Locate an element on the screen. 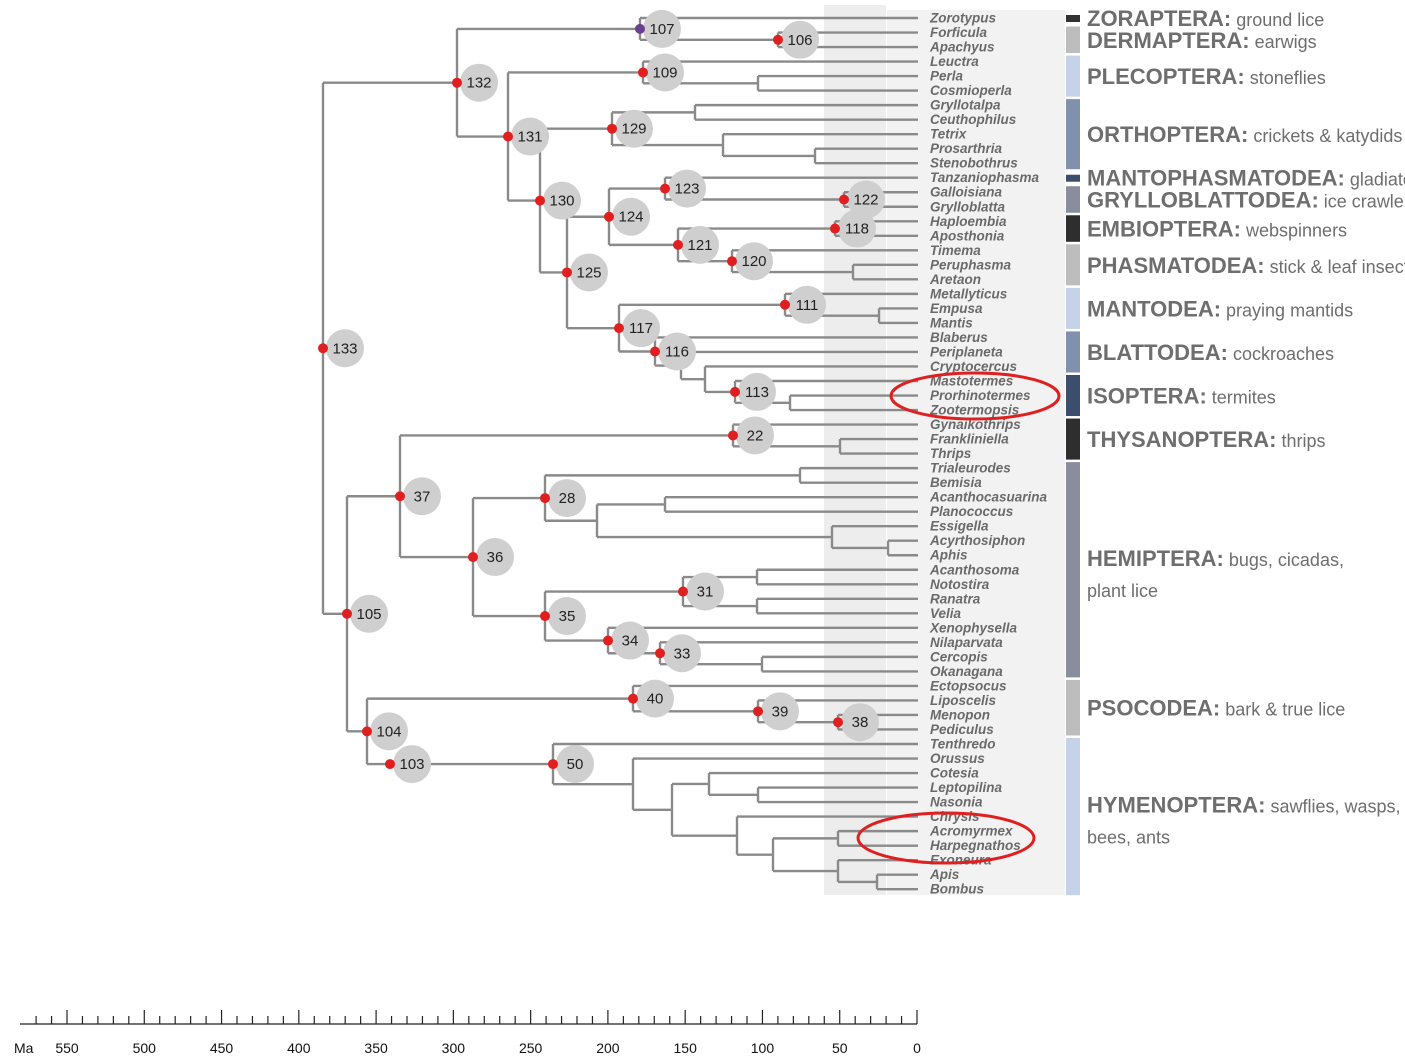 Image resolution: width=1405 pixels, height=1061 pixels. node-label: 107 is located at coordinates (661, 29).